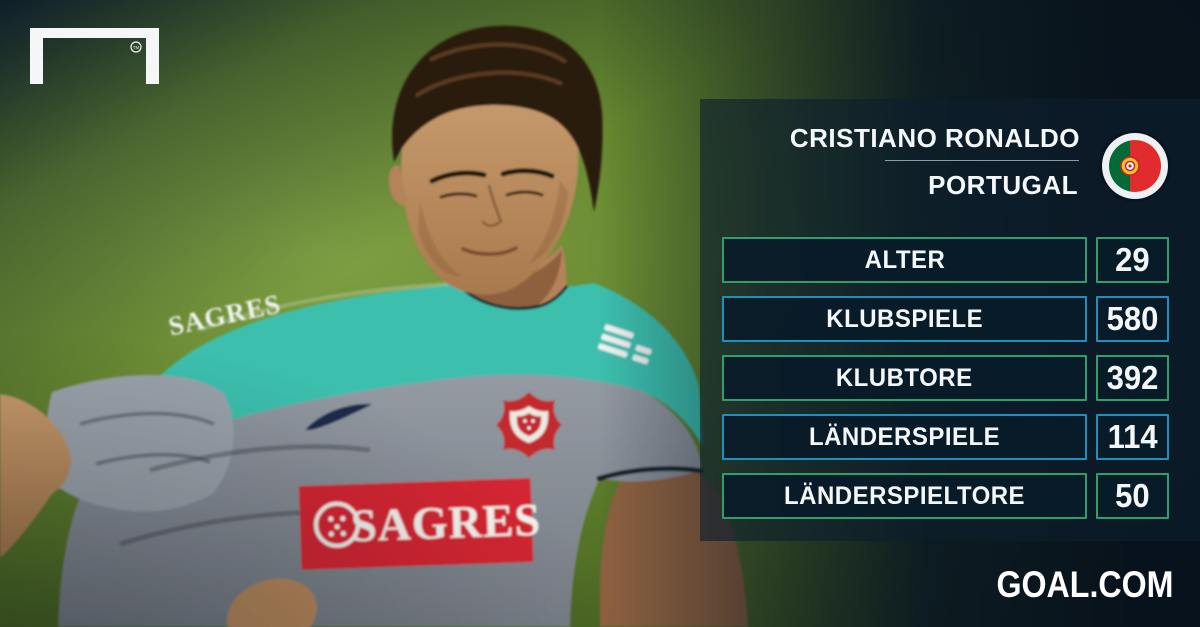 Image resolution: width=1200 pixels, height=627 pixels. What do you see at coordinates (140, 443) in the screenshot?
I see `left-sleeve` at bounding box center [140, 443].